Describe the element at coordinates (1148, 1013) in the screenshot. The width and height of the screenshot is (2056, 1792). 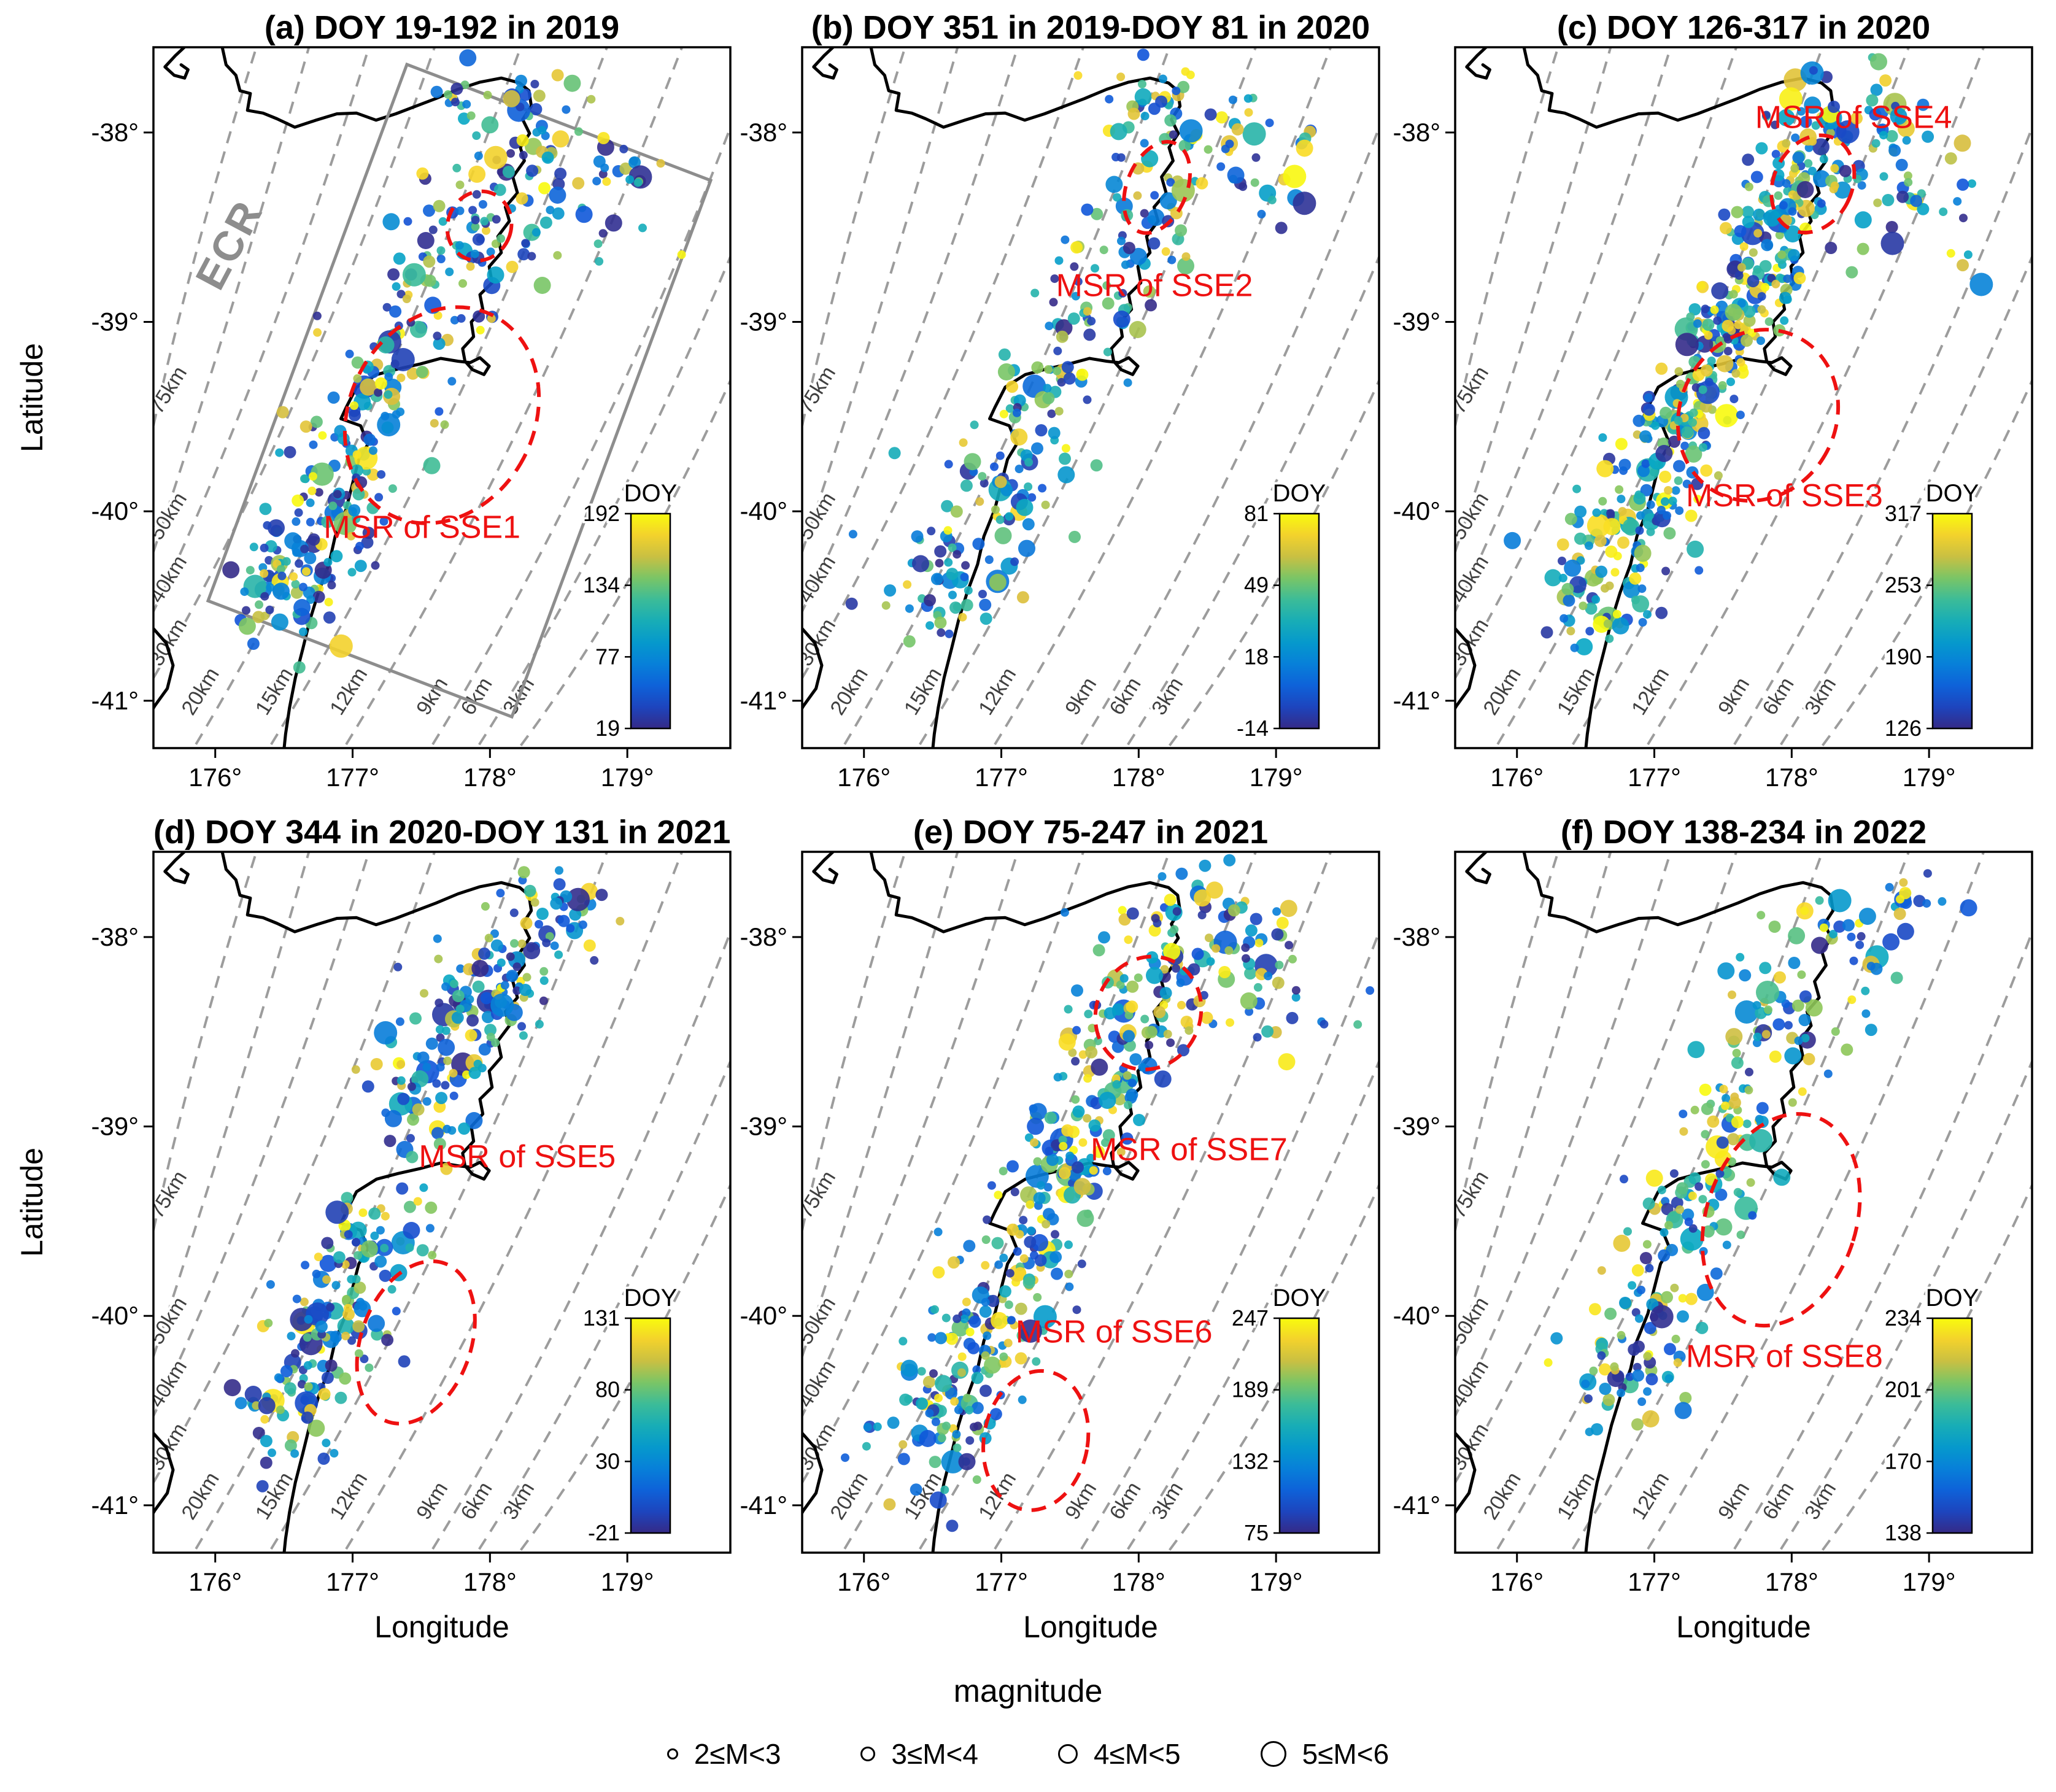
I see `msr-outline` at that location.